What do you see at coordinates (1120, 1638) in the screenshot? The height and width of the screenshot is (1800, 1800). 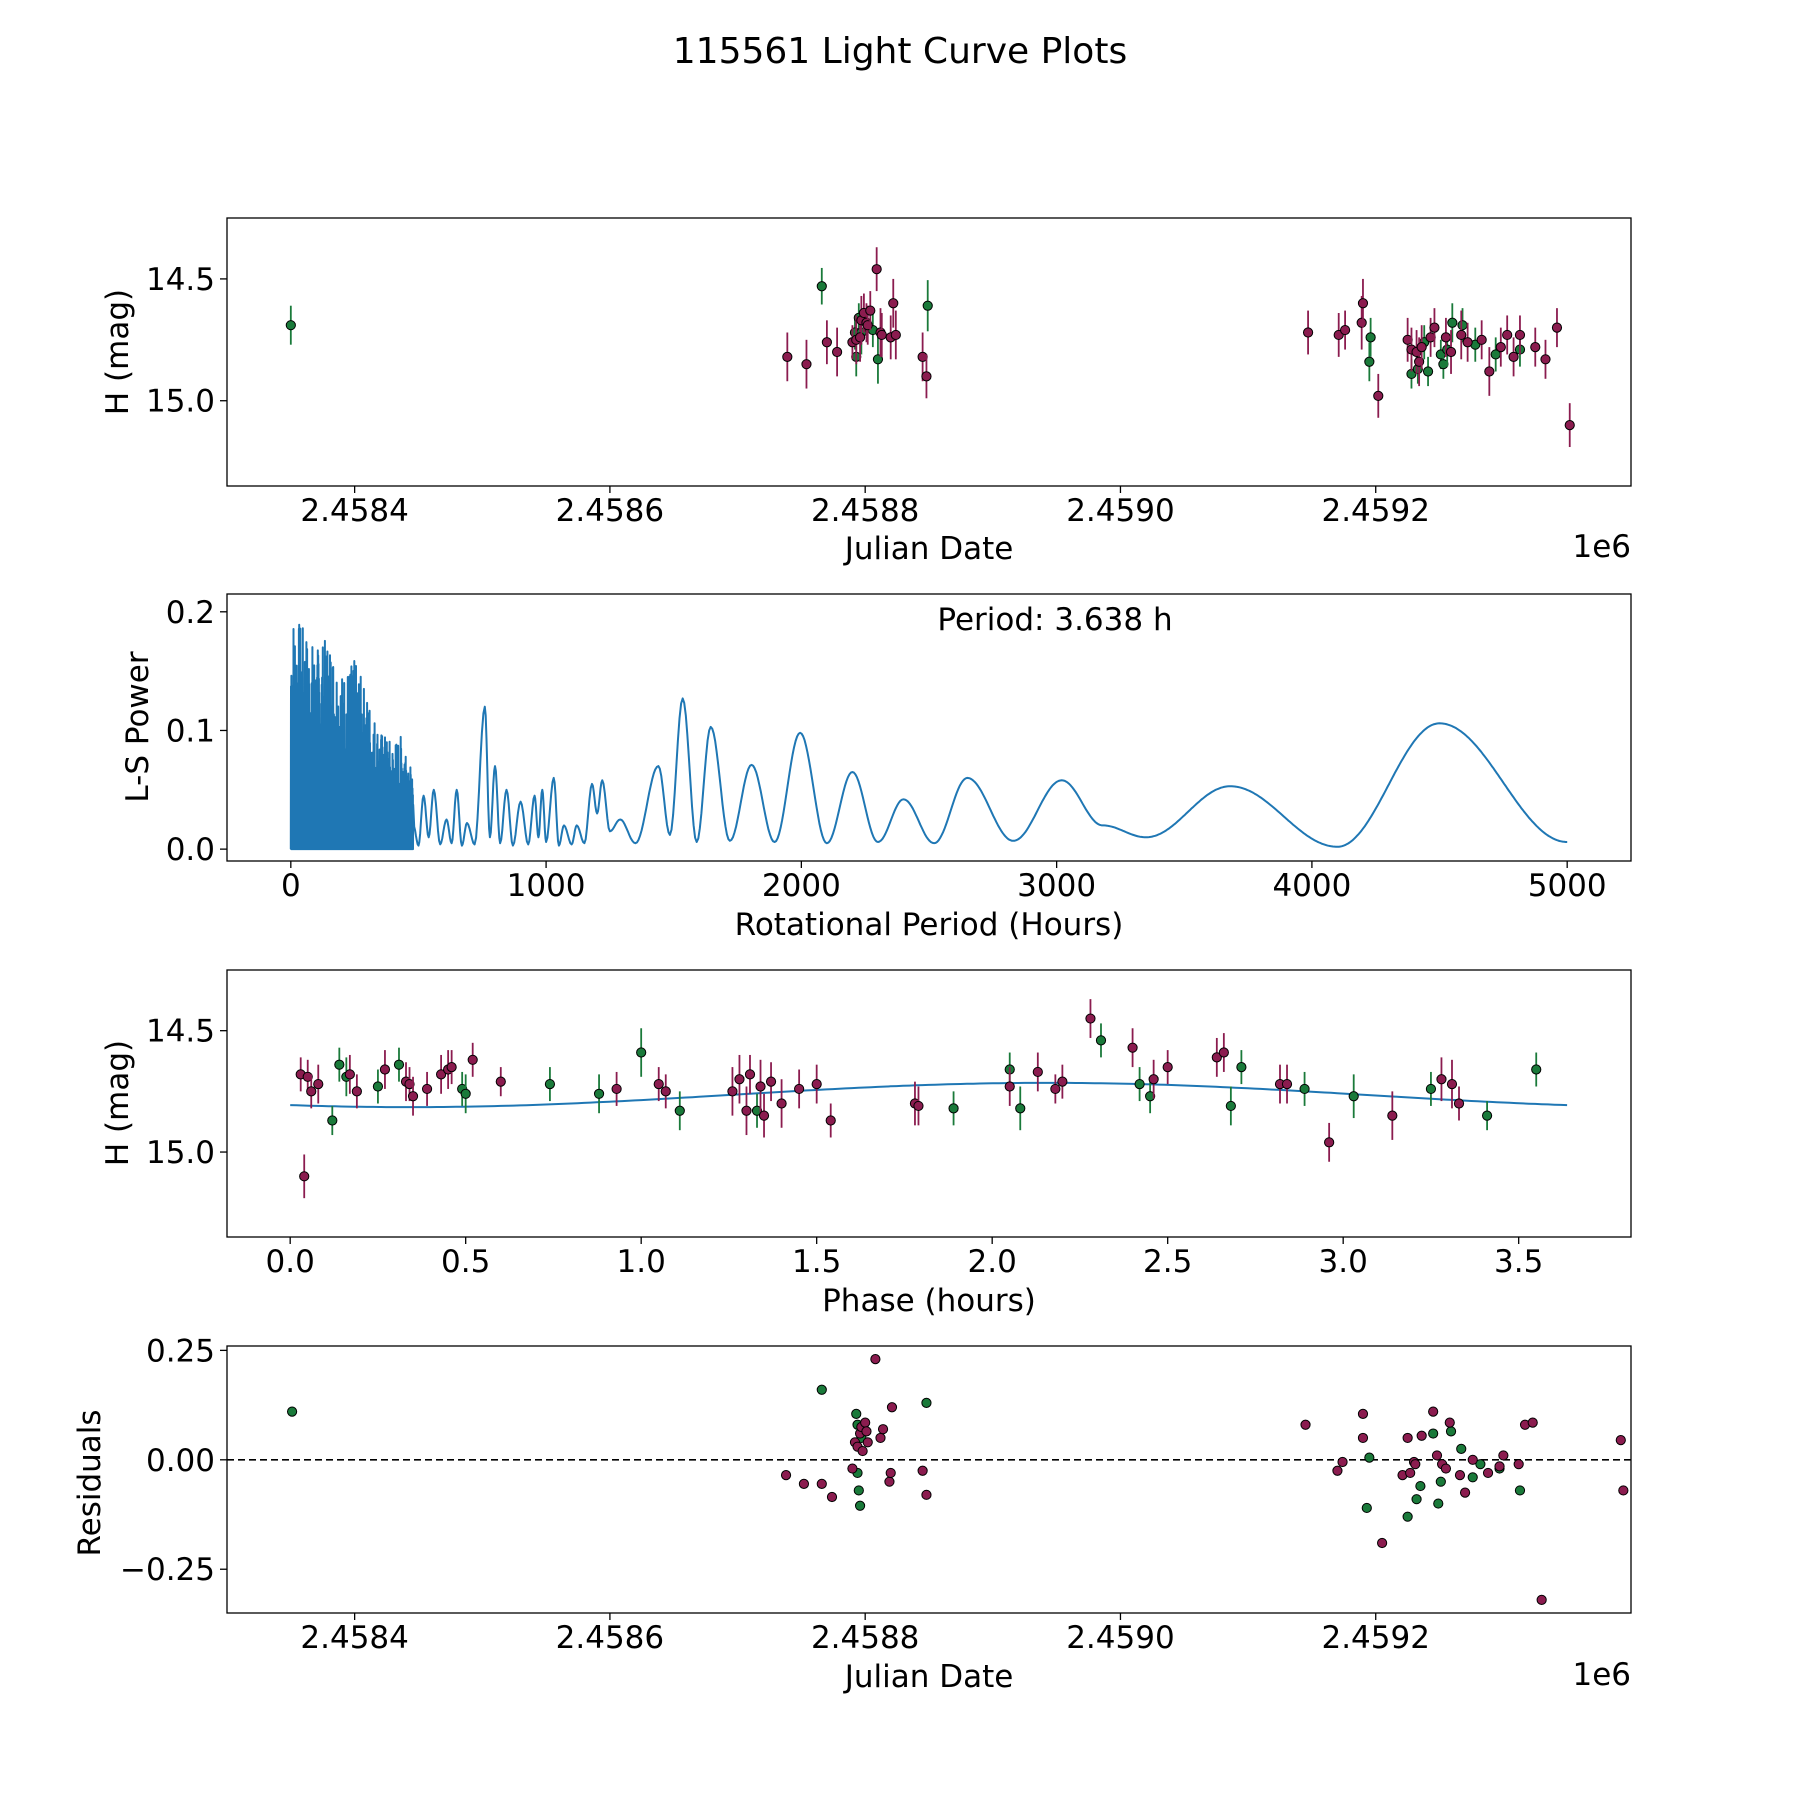 I see `residuals-xtick-label: 2.4590` at bounding box center [1120, 1638].